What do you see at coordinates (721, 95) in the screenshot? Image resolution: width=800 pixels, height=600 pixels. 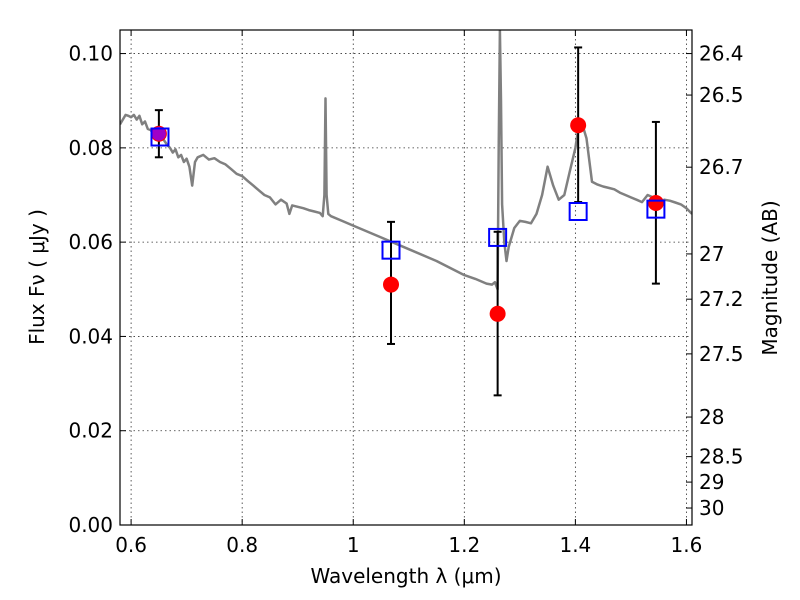 I see `y2-tick-label: 26.5` at bounding box center [721, 95].